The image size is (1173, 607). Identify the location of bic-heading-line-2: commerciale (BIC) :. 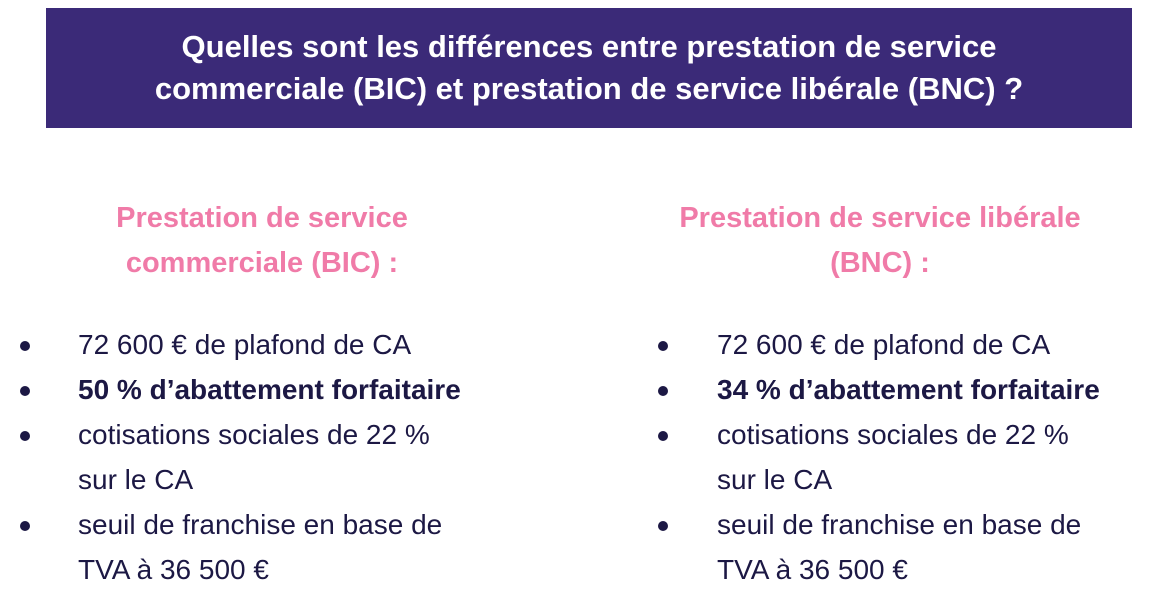
(262, 263).